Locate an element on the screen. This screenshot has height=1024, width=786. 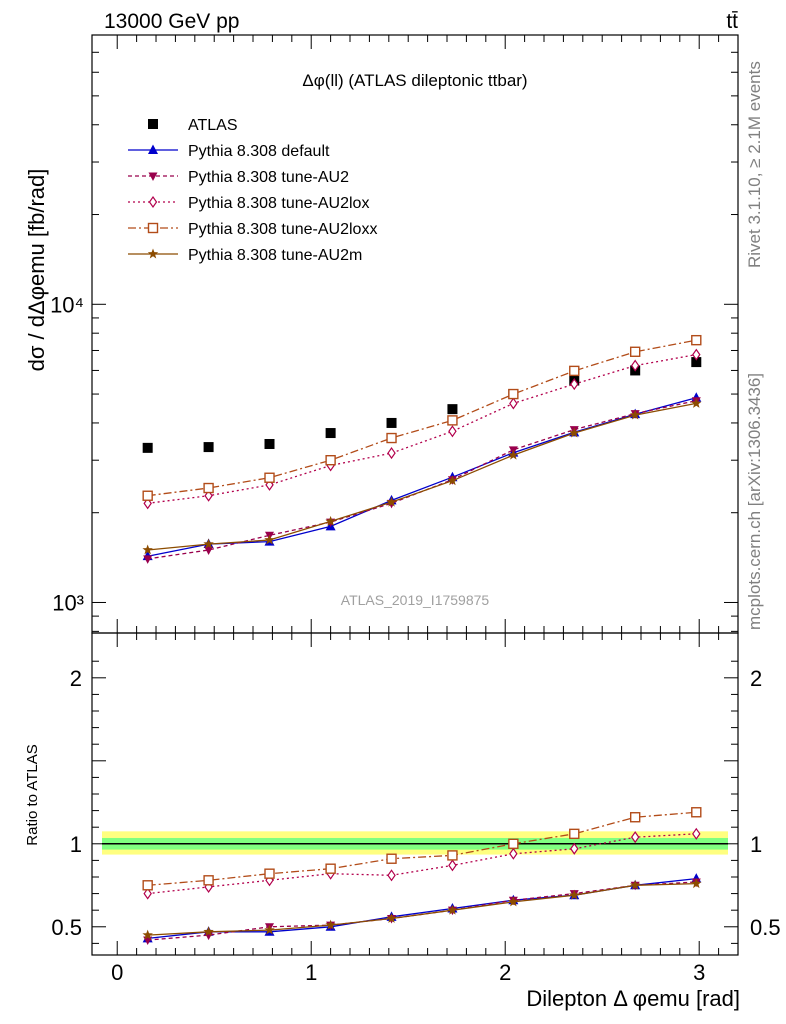
x-tick-label: 2 is located at coordinates (505, 972).